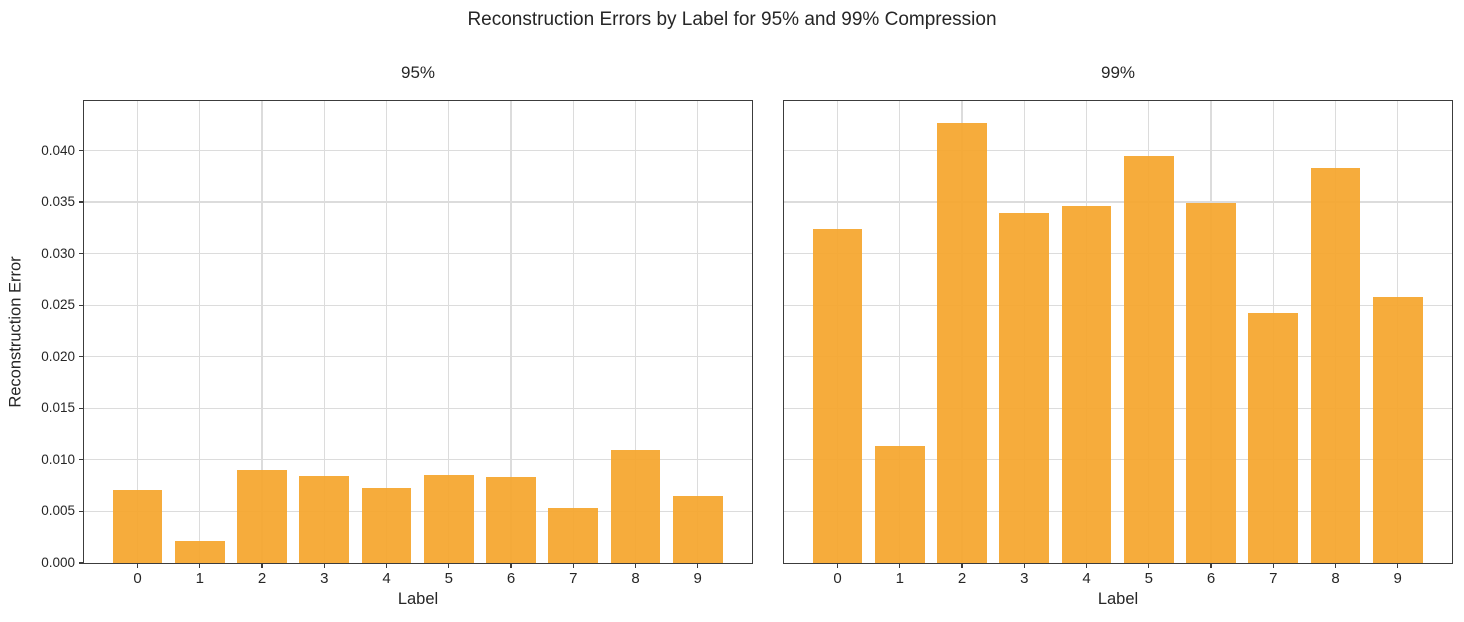  I want to click on x-axis-label-99: Label, so click(1118, 599).